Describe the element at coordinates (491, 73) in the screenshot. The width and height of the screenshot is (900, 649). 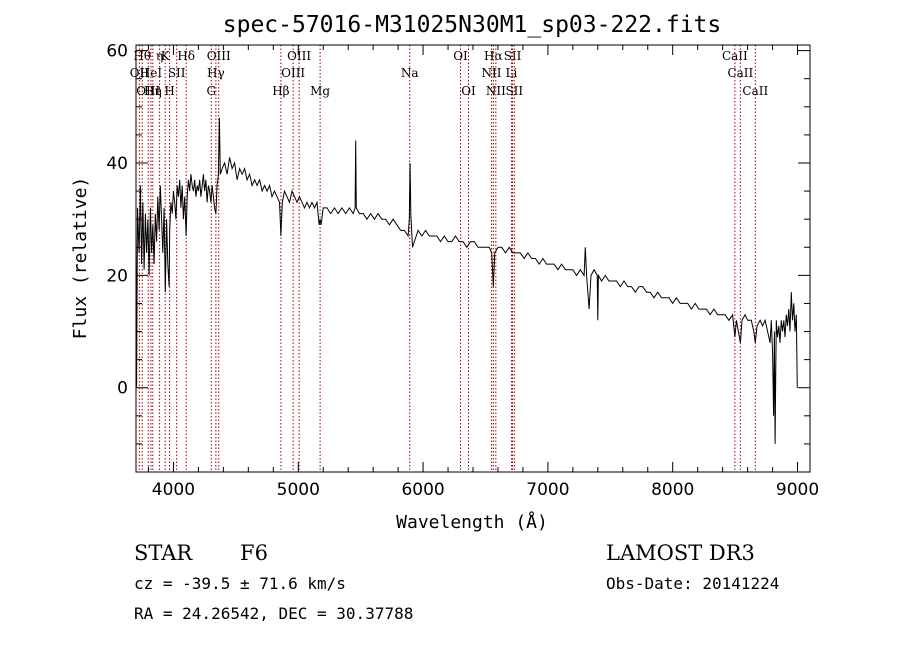
I see `line-label-20: NII` at that location.